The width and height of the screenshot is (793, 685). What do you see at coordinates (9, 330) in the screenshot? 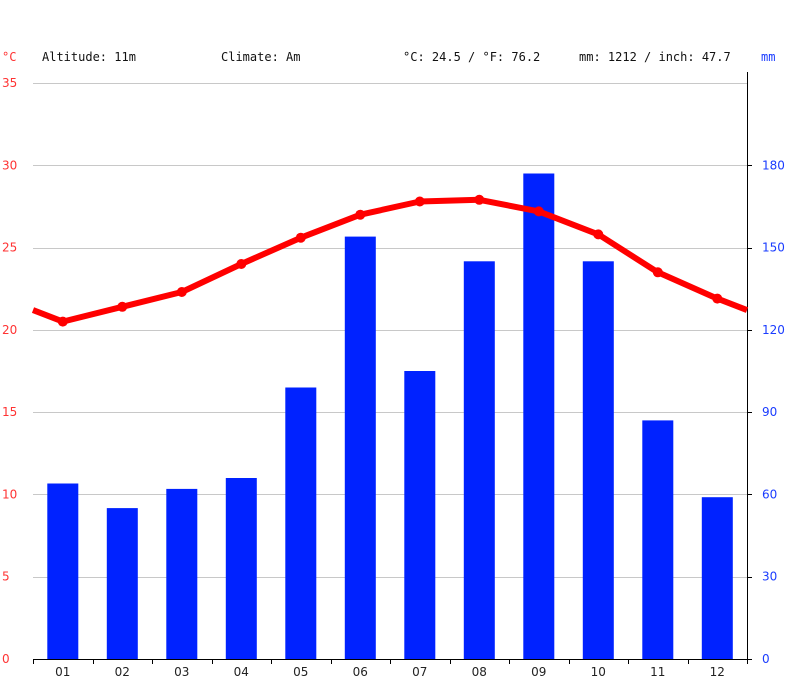
I see `left-tick-label: 20` at bounding box center [9, 330].